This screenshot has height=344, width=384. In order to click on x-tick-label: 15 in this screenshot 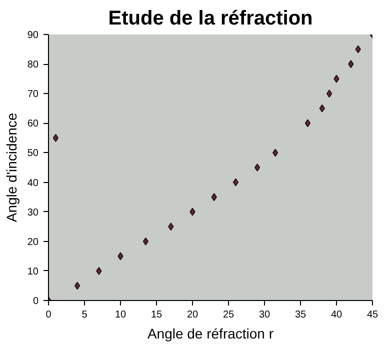, I will do `click(156, 315)`.